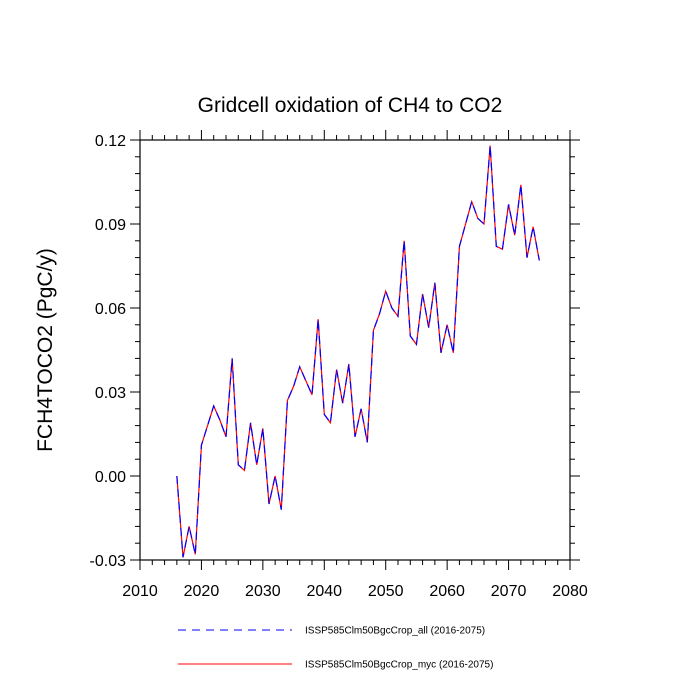  Describe the element at coordinates (108, 561) in the screenshot. I see `y-tick-label: -0.03` at that location.